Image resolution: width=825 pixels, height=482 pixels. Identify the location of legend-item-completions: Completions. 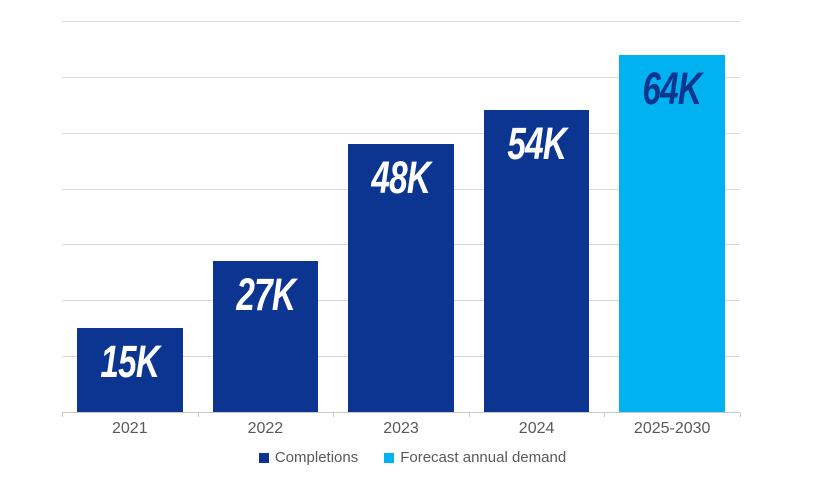
(308, 457).